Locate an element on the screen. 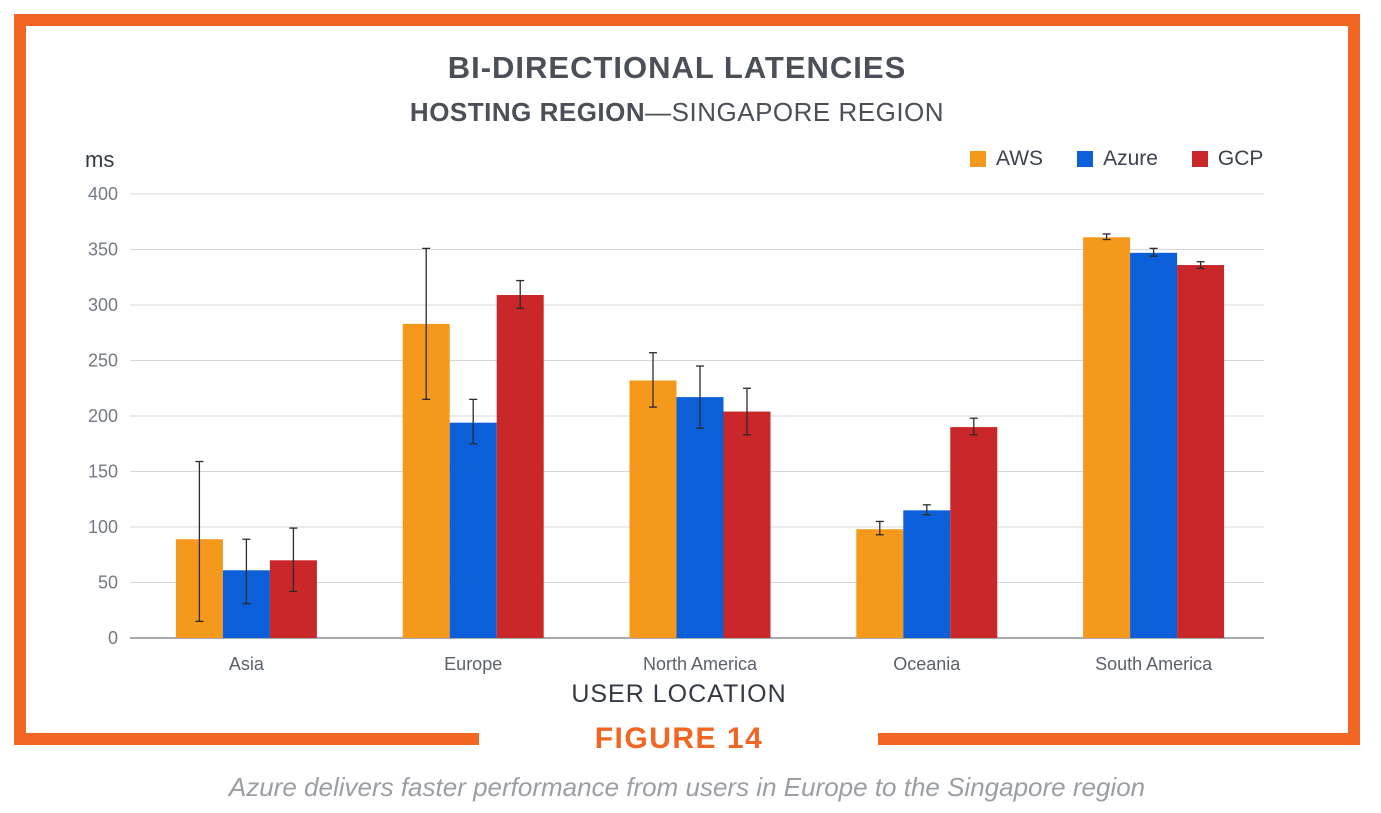 This screenshot has width=1381, height=813. legend: AWS Azure GCP is located at coordinates (1116, 159).